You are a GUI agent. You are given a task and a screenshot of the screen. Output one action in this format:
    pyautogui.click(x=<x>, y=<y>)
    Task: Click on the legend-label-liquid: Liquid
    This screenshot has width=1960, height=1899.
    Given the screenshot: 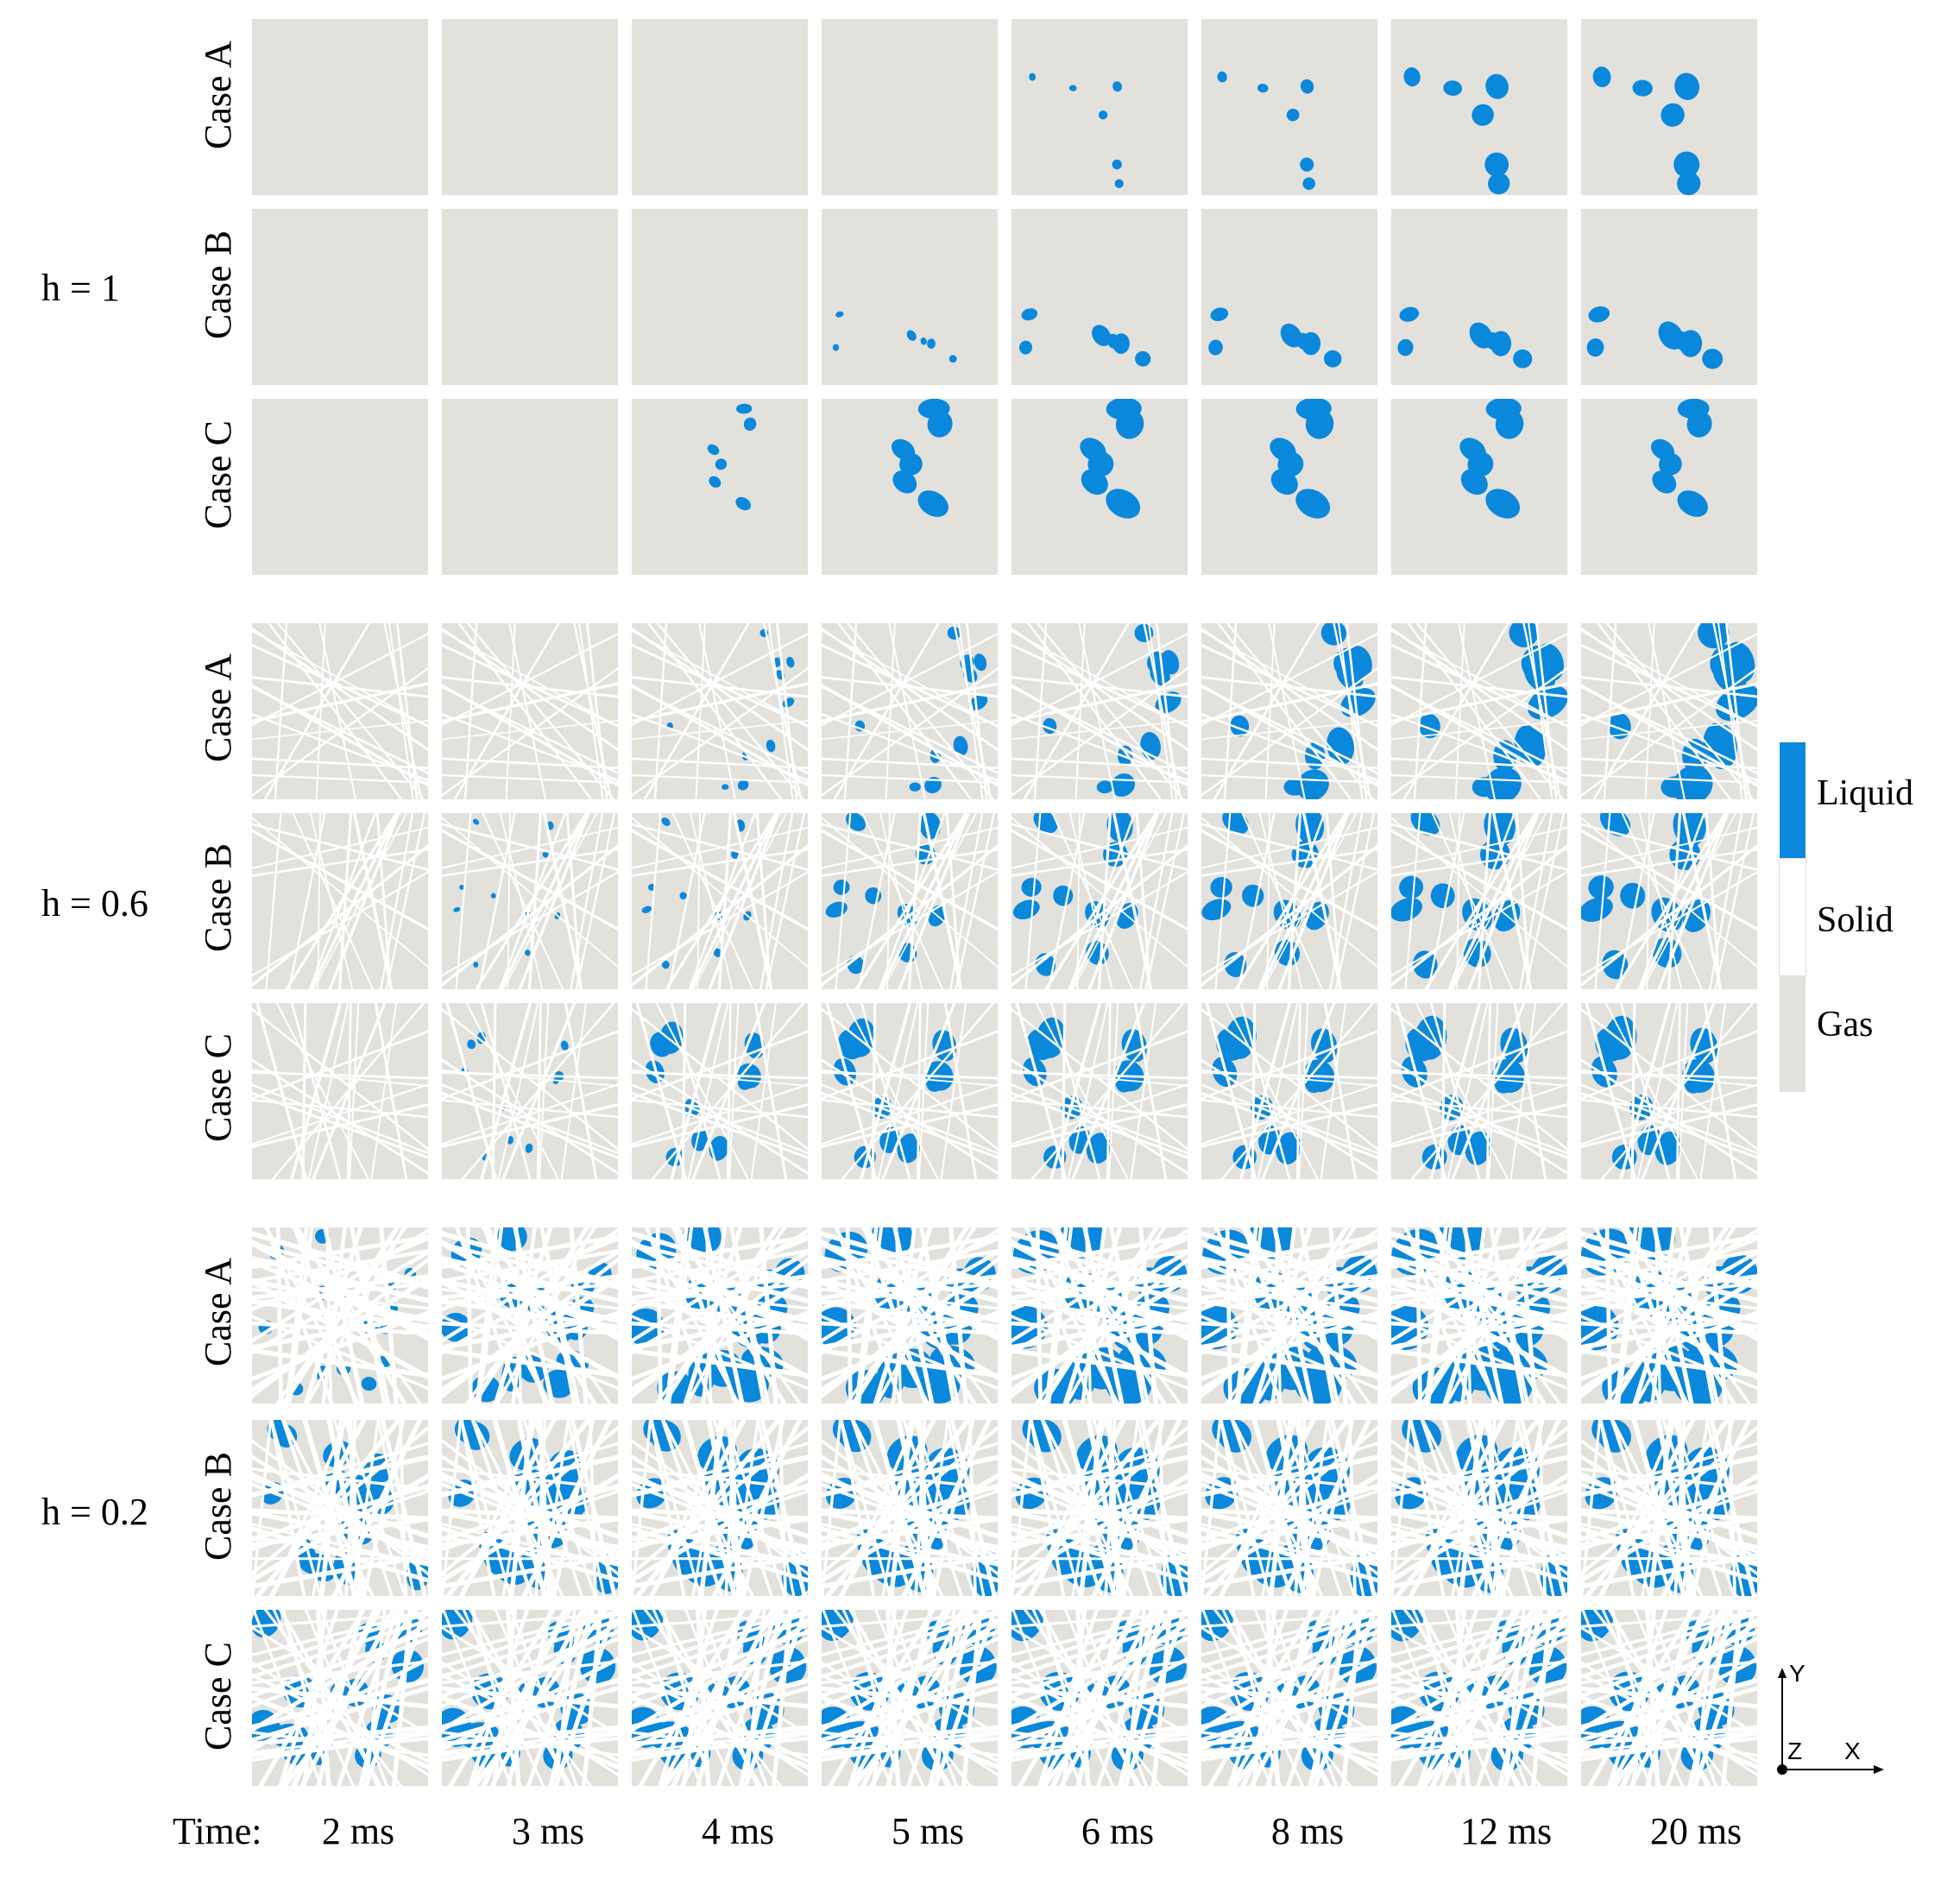 What is the action you would take?
    pyautogui.click(x=1865, y=793)
    